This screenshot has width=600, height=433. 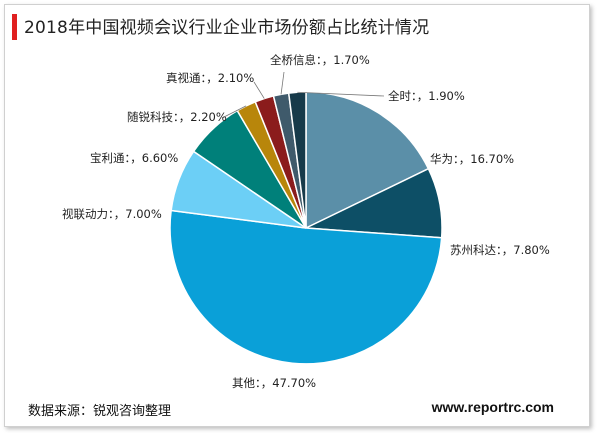 What do you see at coordinates (320, 60) in the screenshot?
I see `slice-label-8: 全桥信息：，1.70%` at bounding box center [320, 60].